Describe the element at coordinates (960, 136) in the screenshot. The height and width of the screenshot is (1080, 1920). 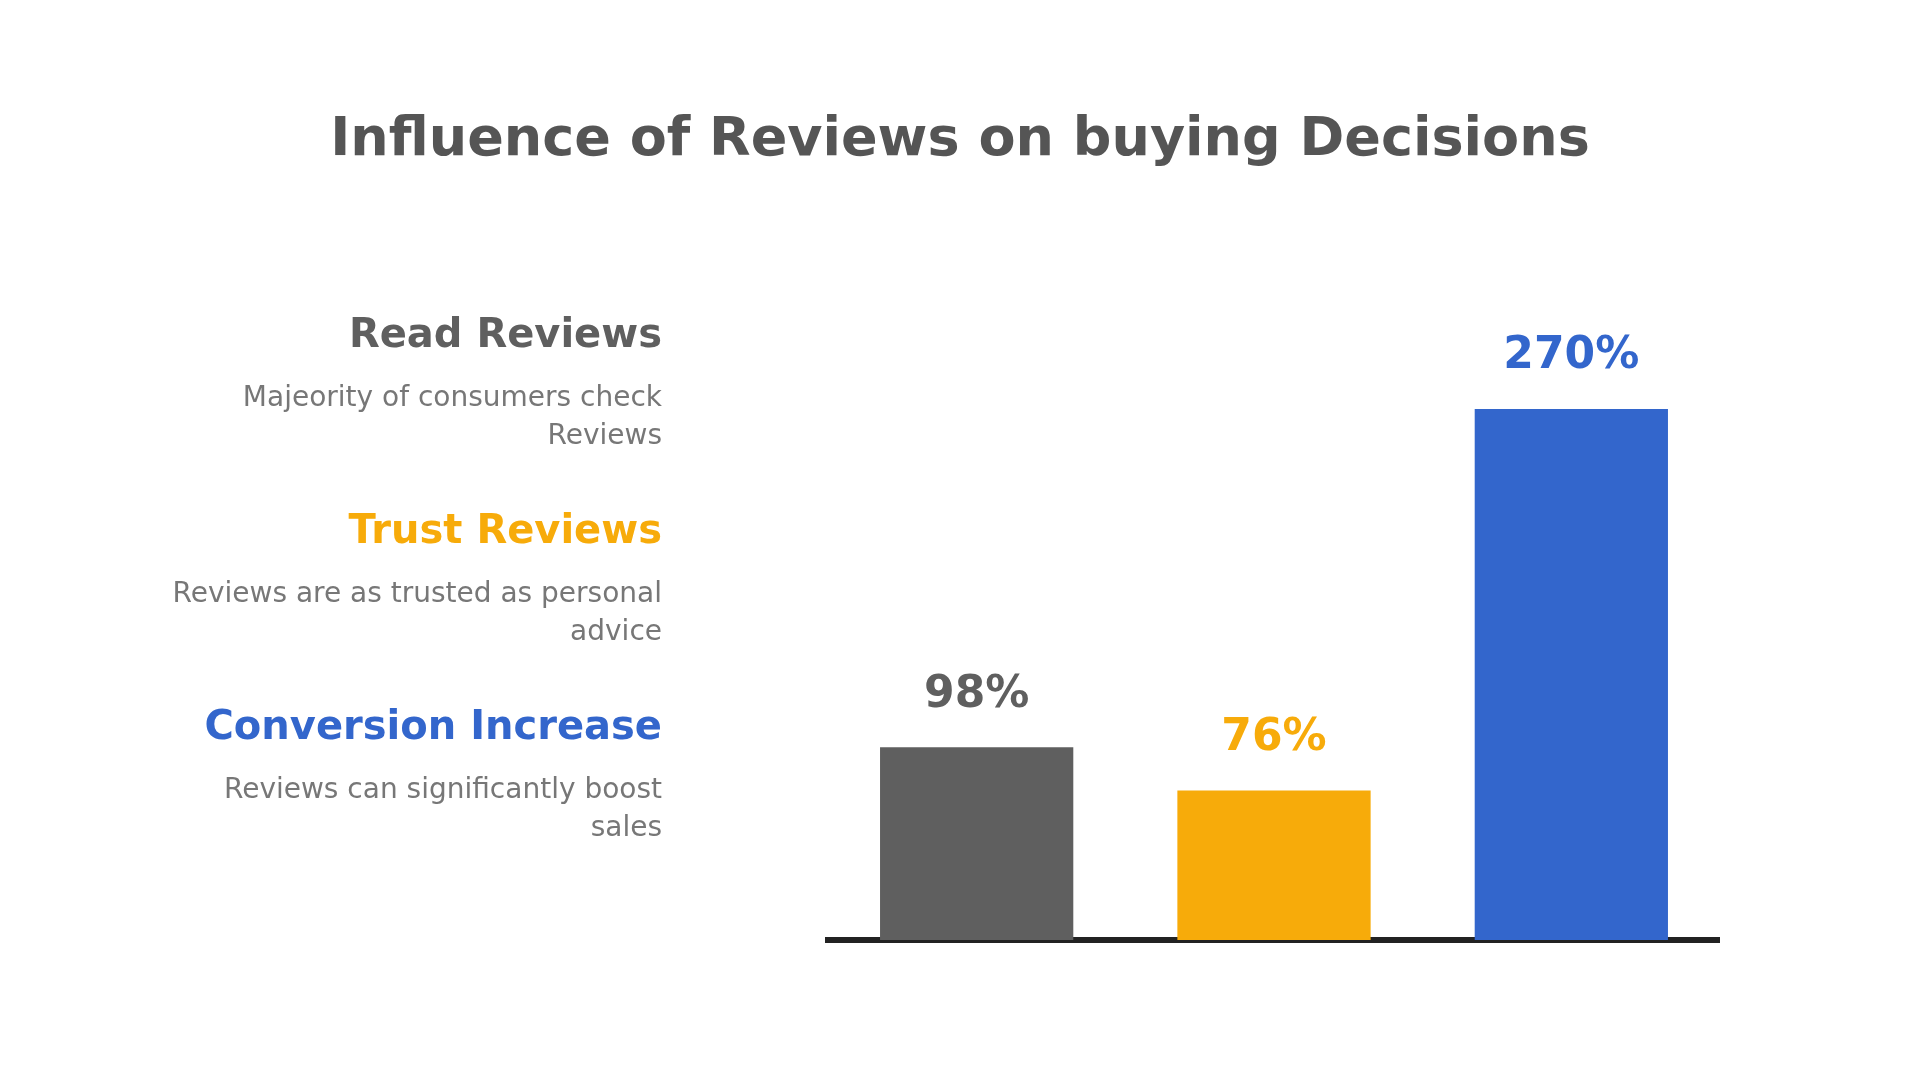
I see `chart-title: Influence of Reviews on buying Decisions` at that location.